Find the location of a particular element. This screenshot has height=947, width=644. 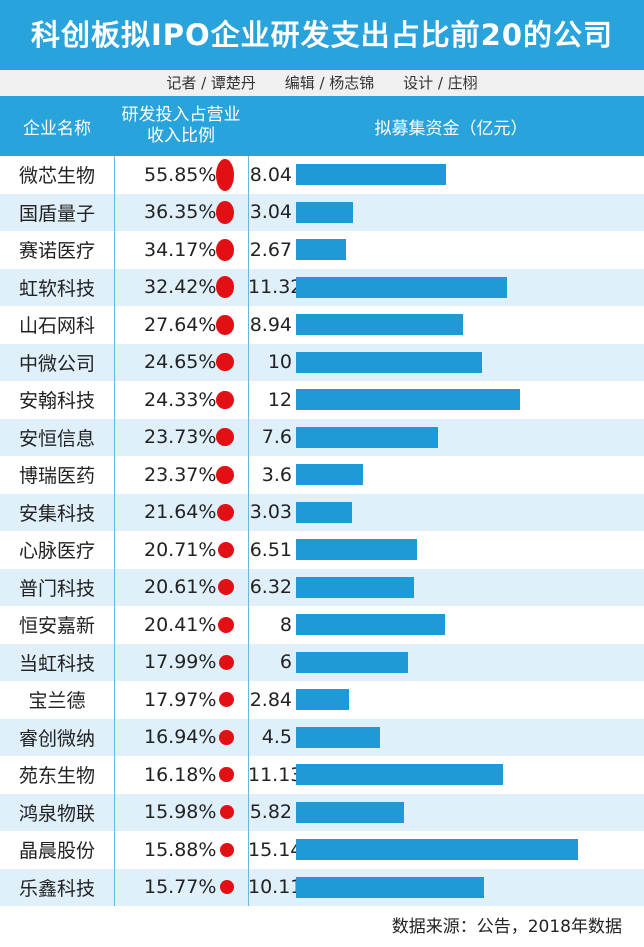

ratio-label: 32.42% is located at coordinates (180, 287).